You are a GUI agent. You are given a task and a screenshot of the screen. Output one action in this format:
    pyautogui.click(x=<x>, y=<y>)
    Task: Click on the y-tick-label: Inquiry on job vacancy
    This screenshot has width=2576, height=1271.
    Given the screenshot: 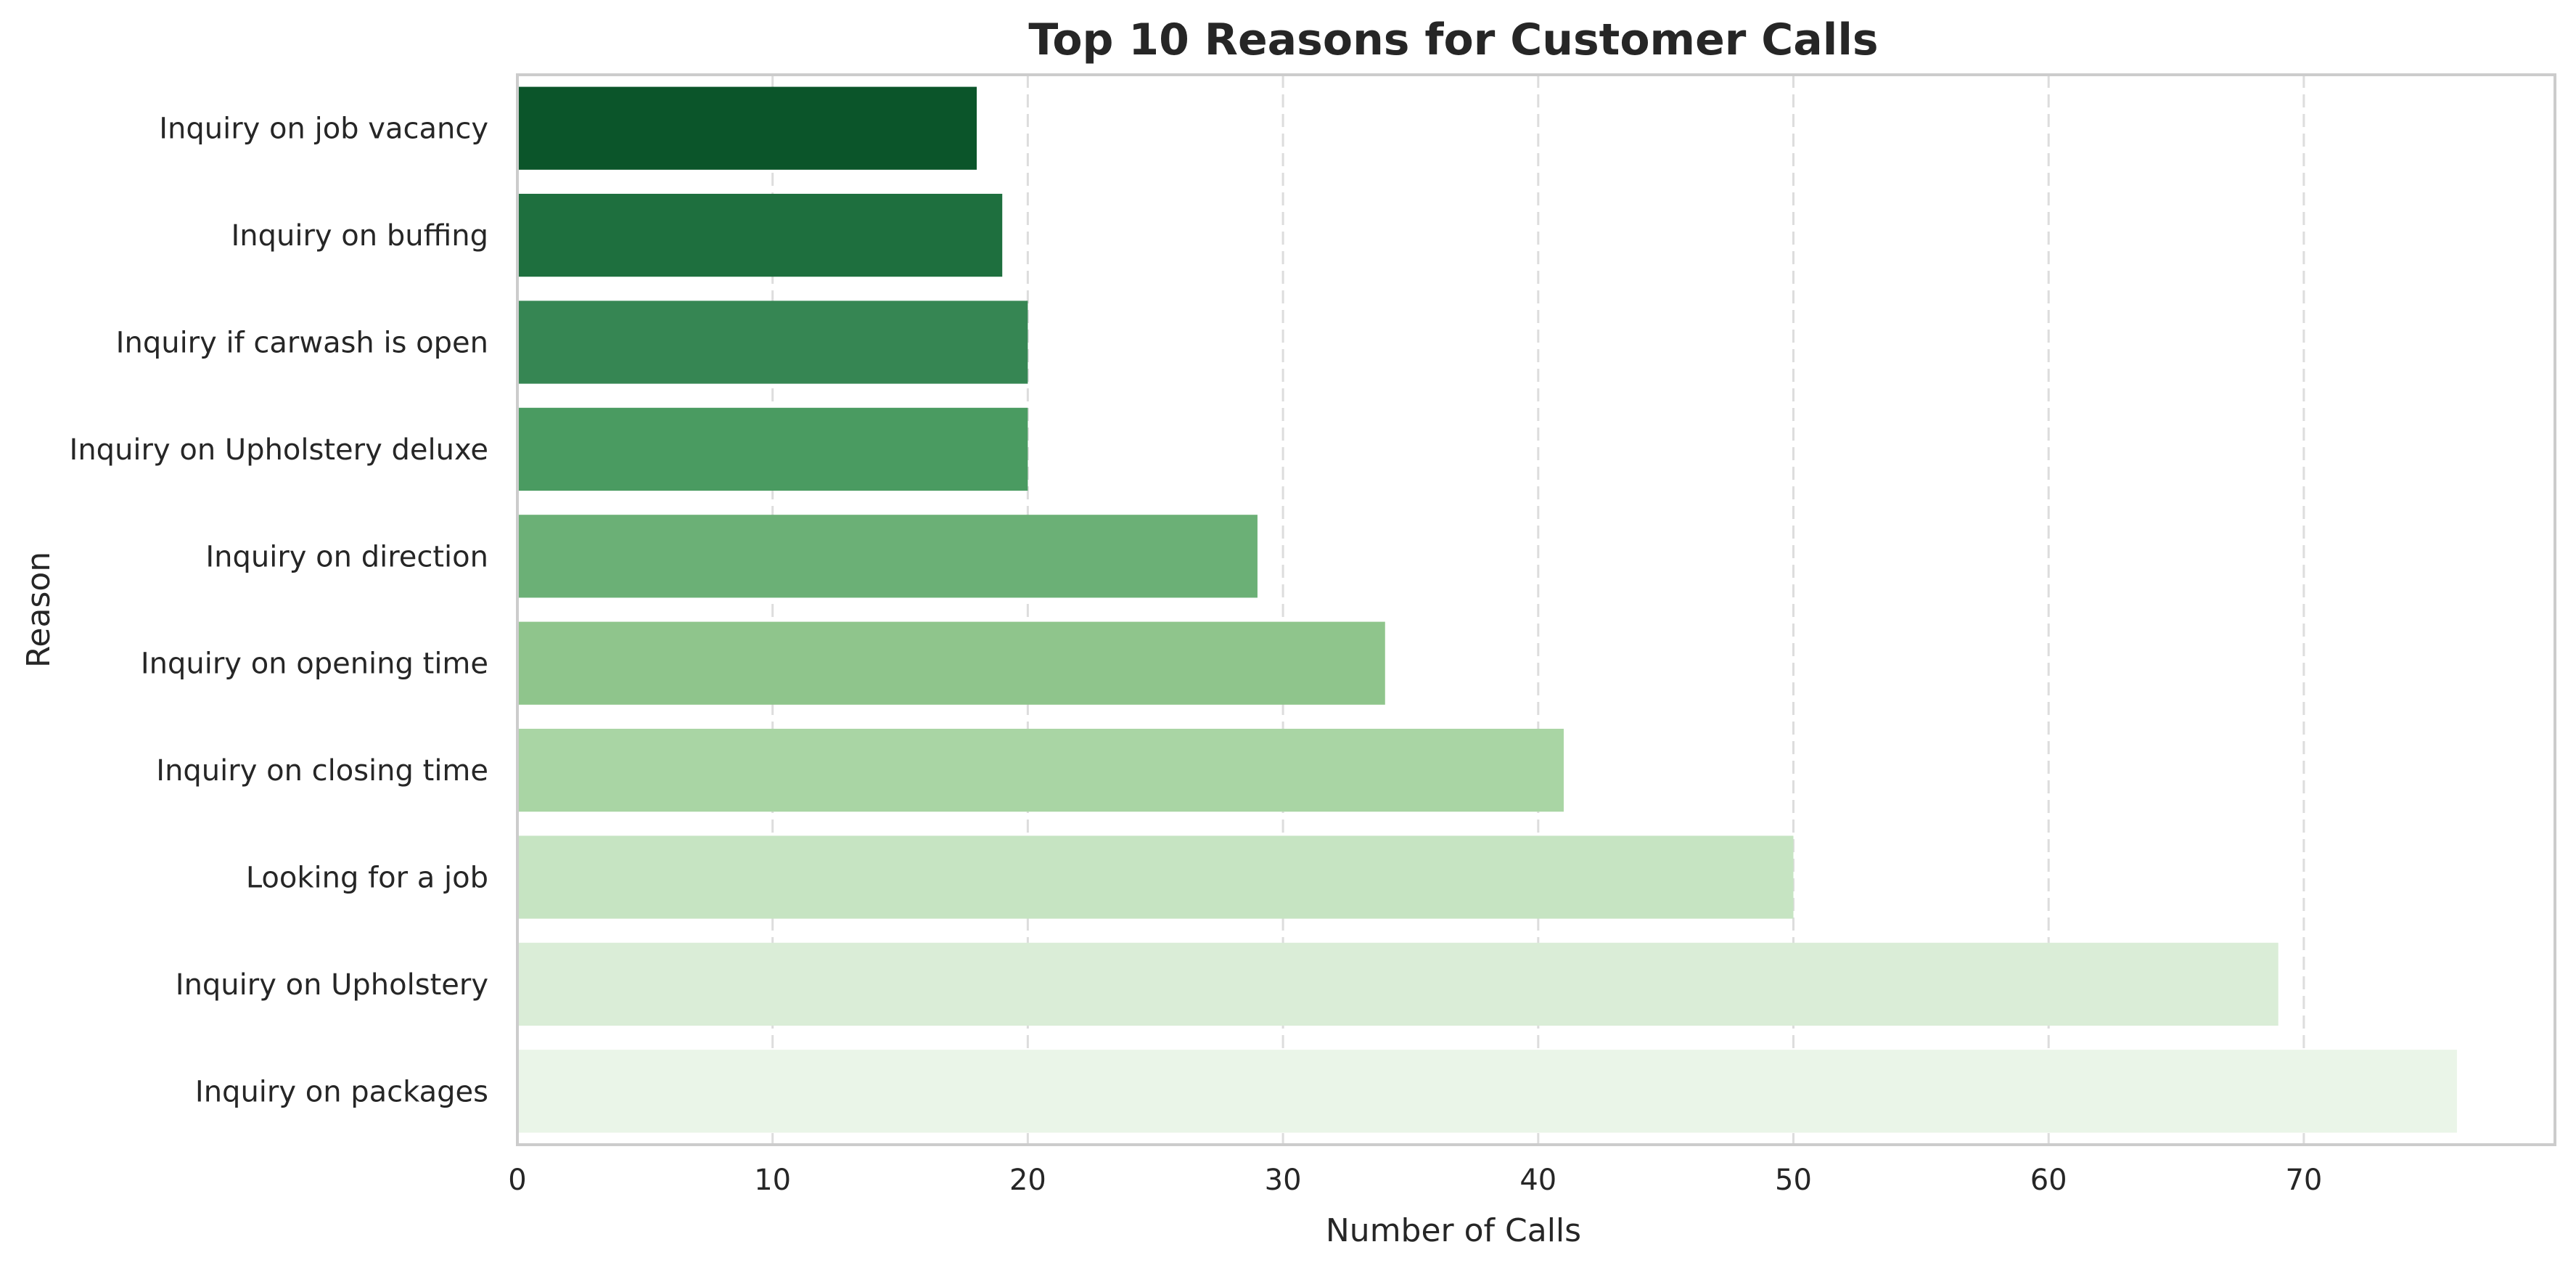 What is the action you would take?
    pyautogui.click(x=323, y=129)
    